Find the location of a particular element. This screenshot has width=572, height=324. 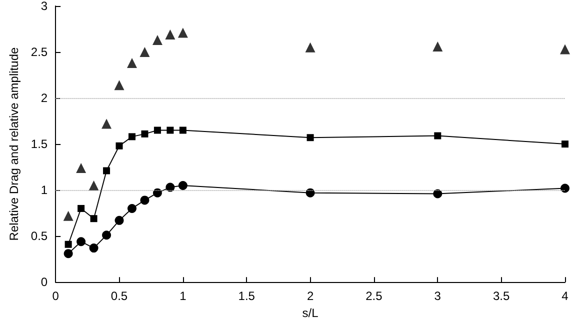

x-axis-title: s/L is located at coordinates (310, 313).